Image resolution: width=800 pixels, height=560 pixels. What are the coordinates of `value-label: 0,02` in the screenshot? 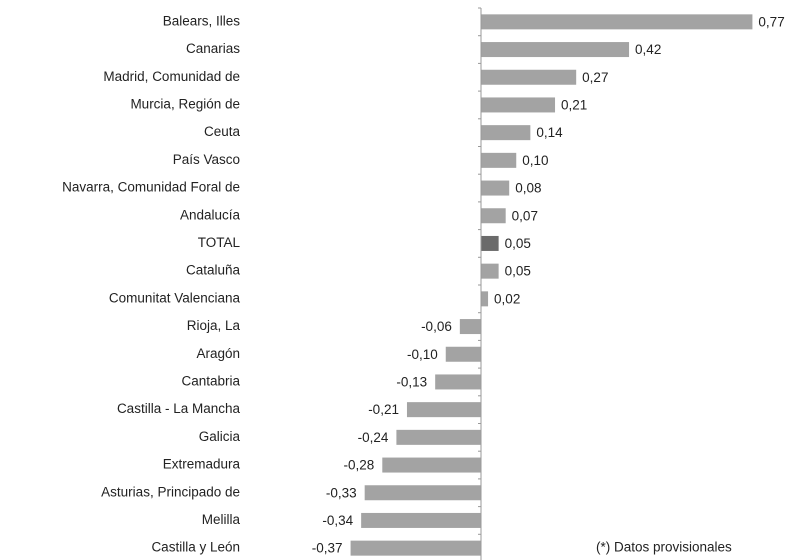 It's located at (507, 298).